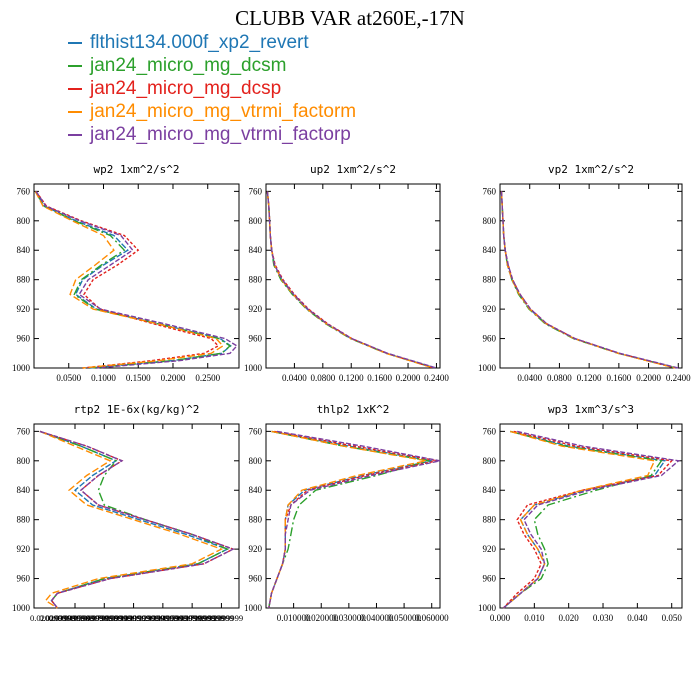 Image resolution: width=700 pixels, height=700 pixels. What do you see at coordinates (591, 409) in the screenshot?
I see `panel-title: wp3 1xm^3/s^3` at bounding box center [591, 409].